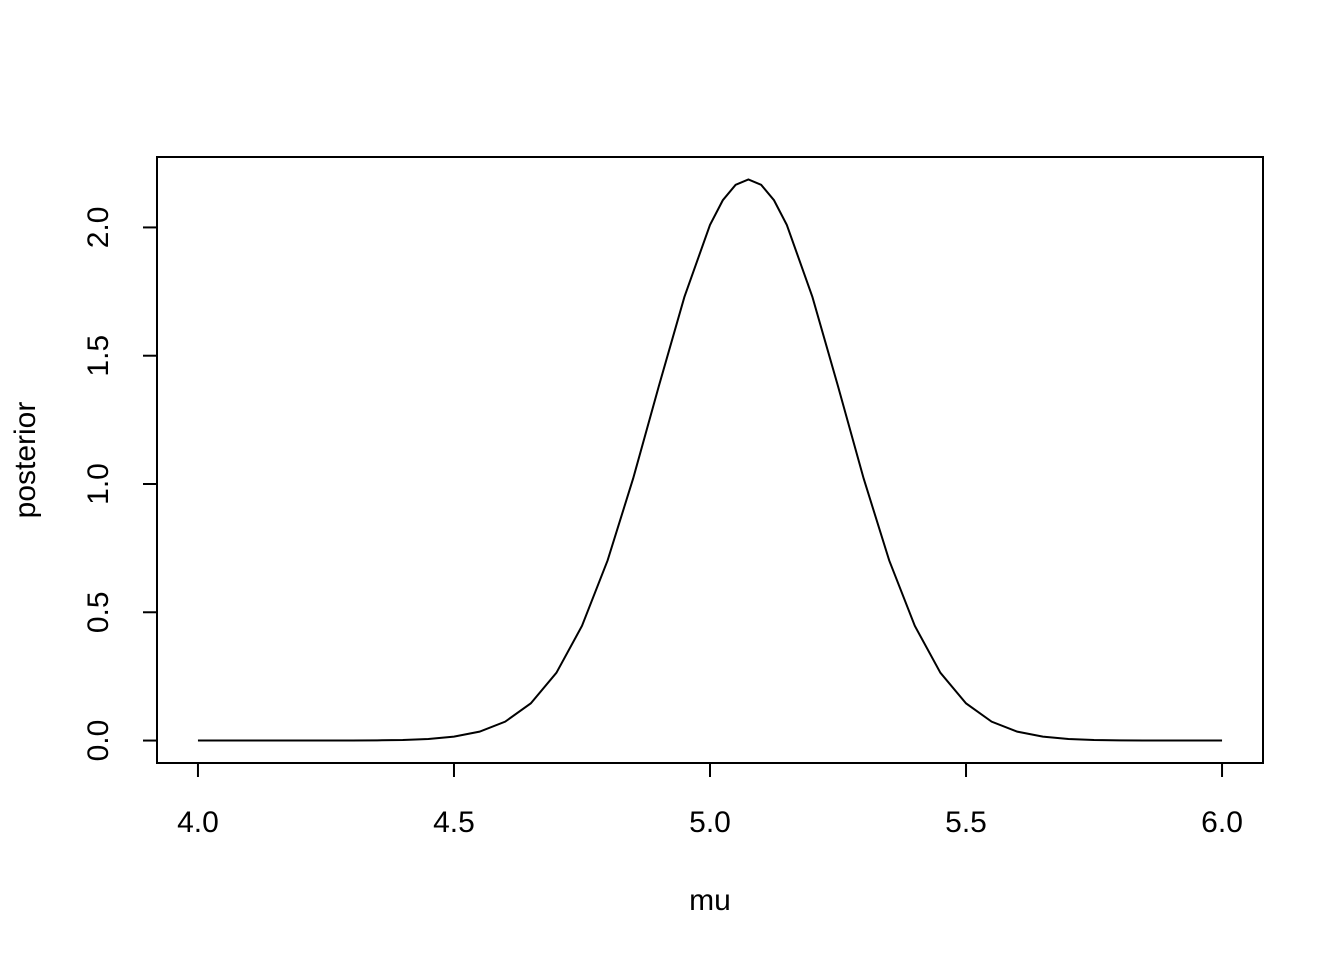 Image resolution: width=1344 pixels, height=965 pixels. I want to click on y-tick-label: 1.0, so click(98, 484).